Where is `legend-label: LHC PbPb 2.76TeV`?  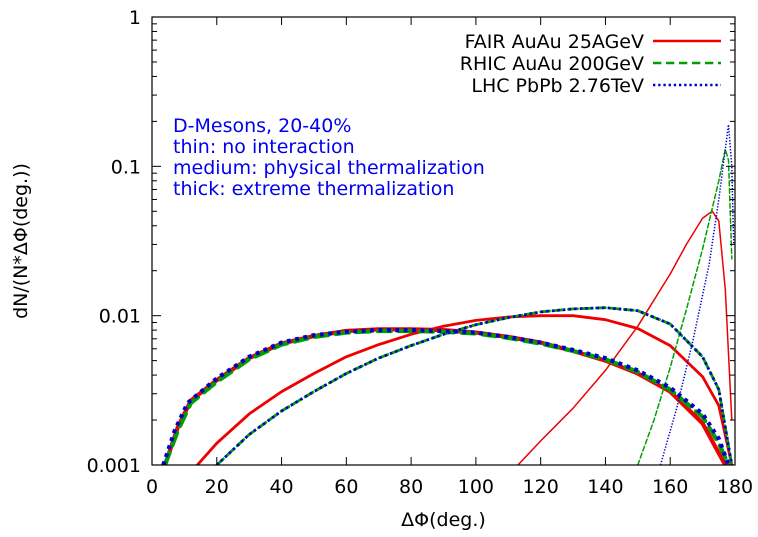 legend-label: LHC PbPb 2.76TeV is located at coordinates (557, 86).